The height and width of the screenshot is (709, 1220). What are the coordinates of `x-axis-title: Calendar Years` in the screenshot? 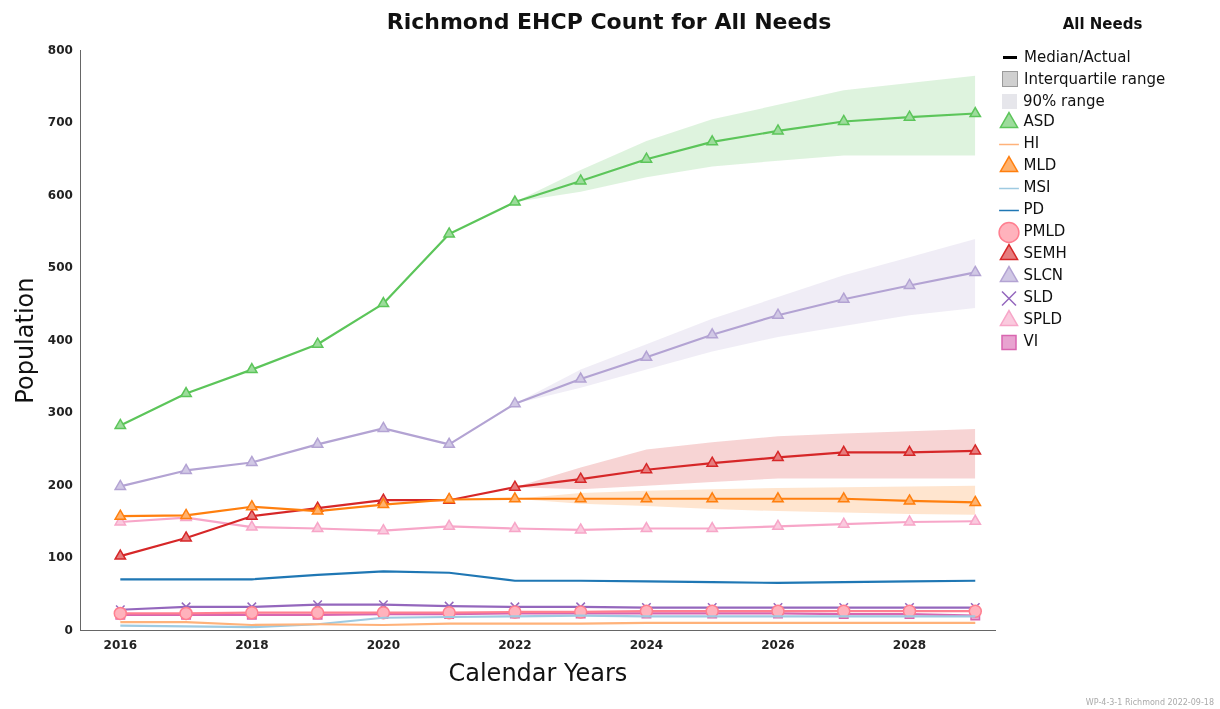 It's located at (538, 672).